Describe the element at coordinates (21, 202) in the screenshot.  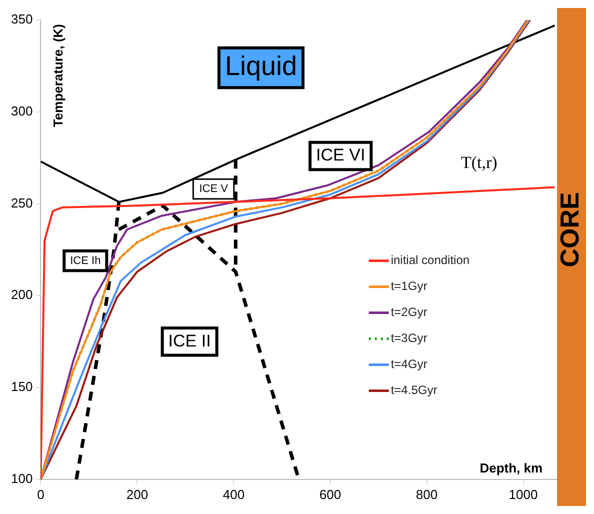
I see `y-tick-label: 250` at that location.